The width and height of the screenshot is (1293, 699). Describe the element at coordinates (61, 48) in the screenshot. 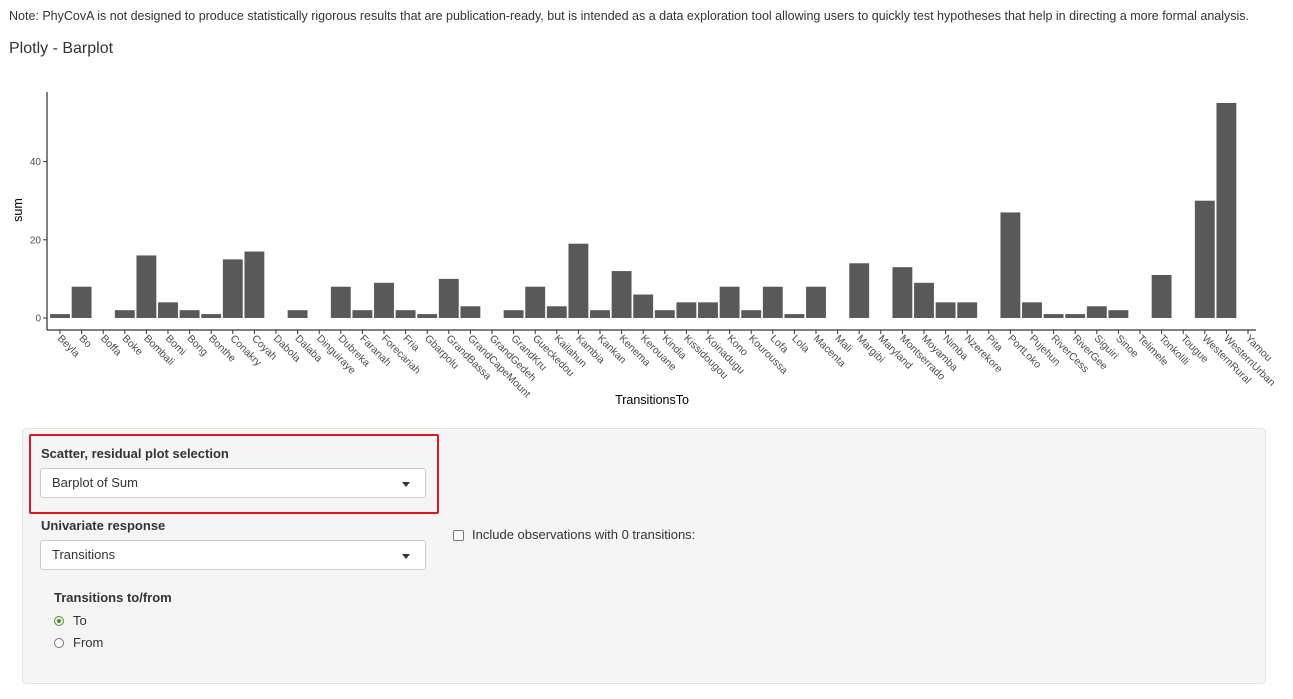

I see `plot-title: Plotly - Barplot` at that location.